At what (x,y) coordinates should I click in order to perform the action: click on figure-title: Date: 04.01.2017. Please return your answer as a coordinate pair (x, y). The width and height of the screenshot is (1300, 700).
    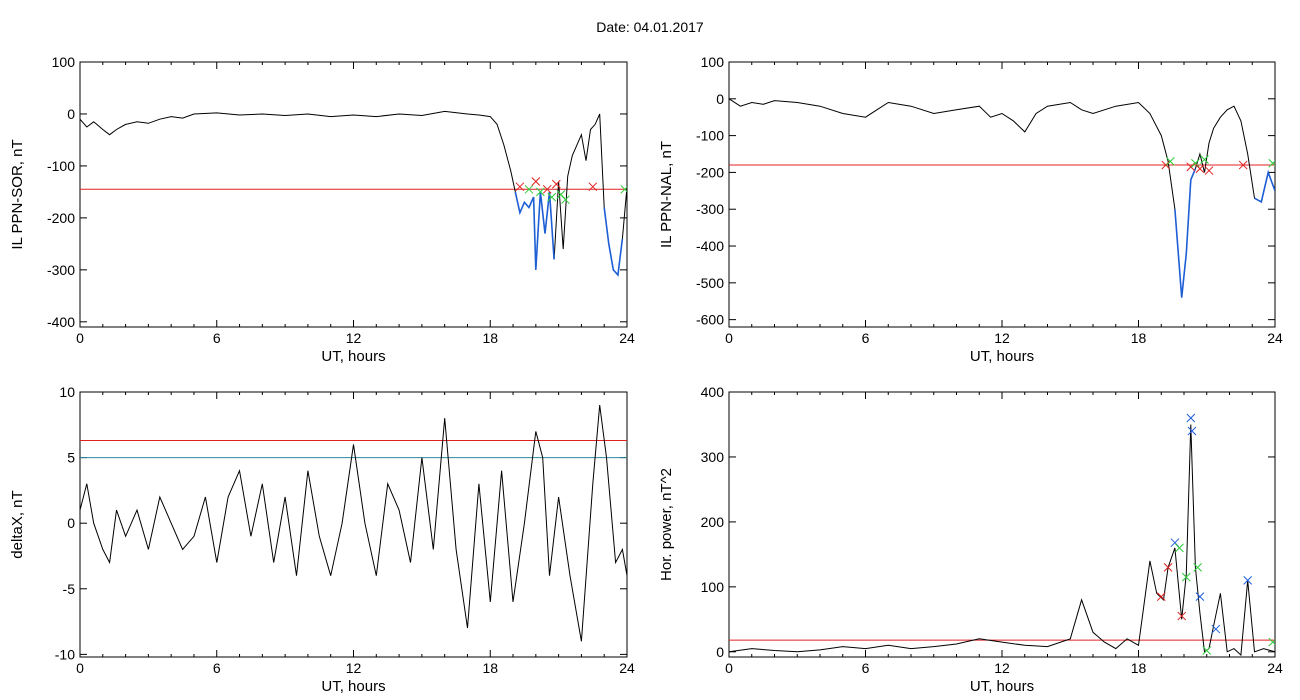
    Looking at the image, I should click on (650, 27).